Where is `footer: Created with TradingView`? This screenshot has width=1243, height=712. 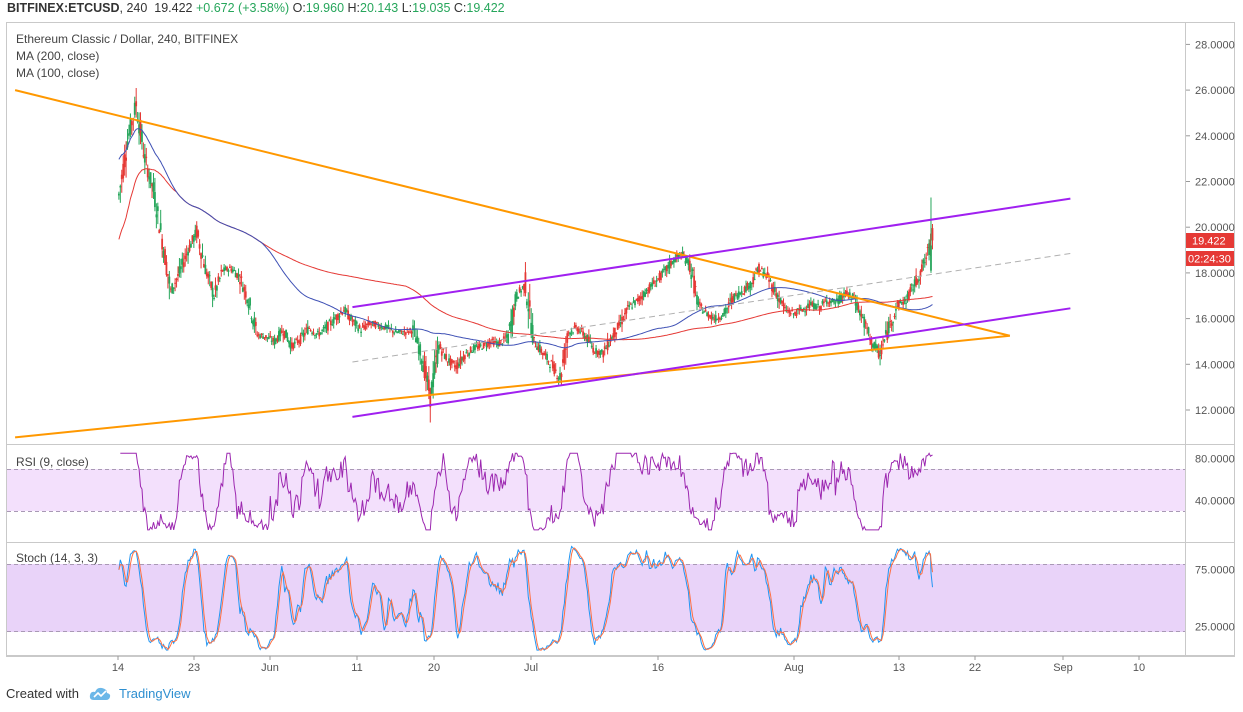 footer: Created with TradingView is located at coordinates (98, 693).